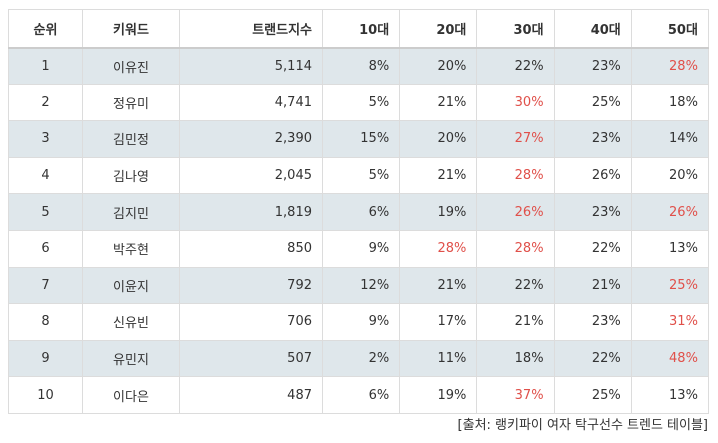 This screenshot has height=443, width=718. I want to click on trend-index-cell: 850, so click(251, 248).